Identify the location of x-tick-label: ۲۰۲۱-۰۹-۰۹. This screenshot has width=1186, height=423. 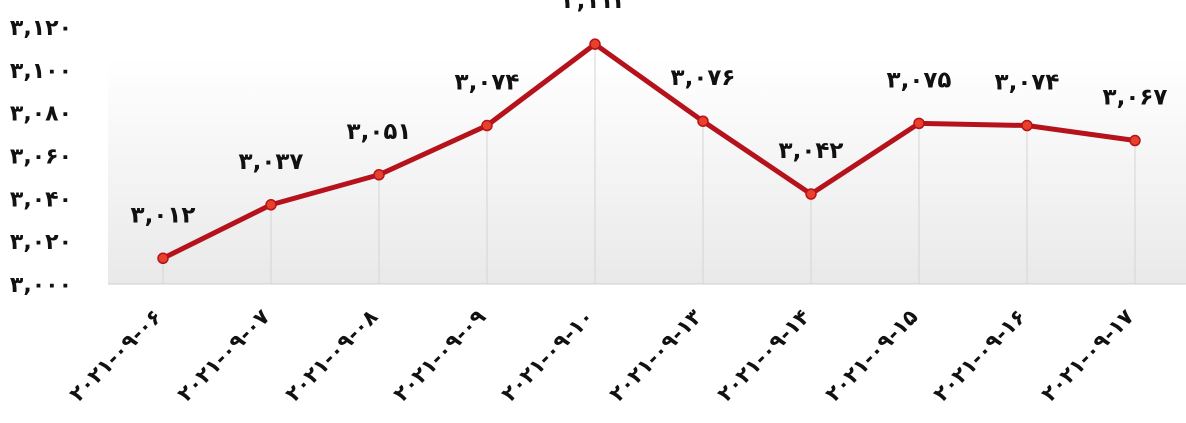
(440, 355).